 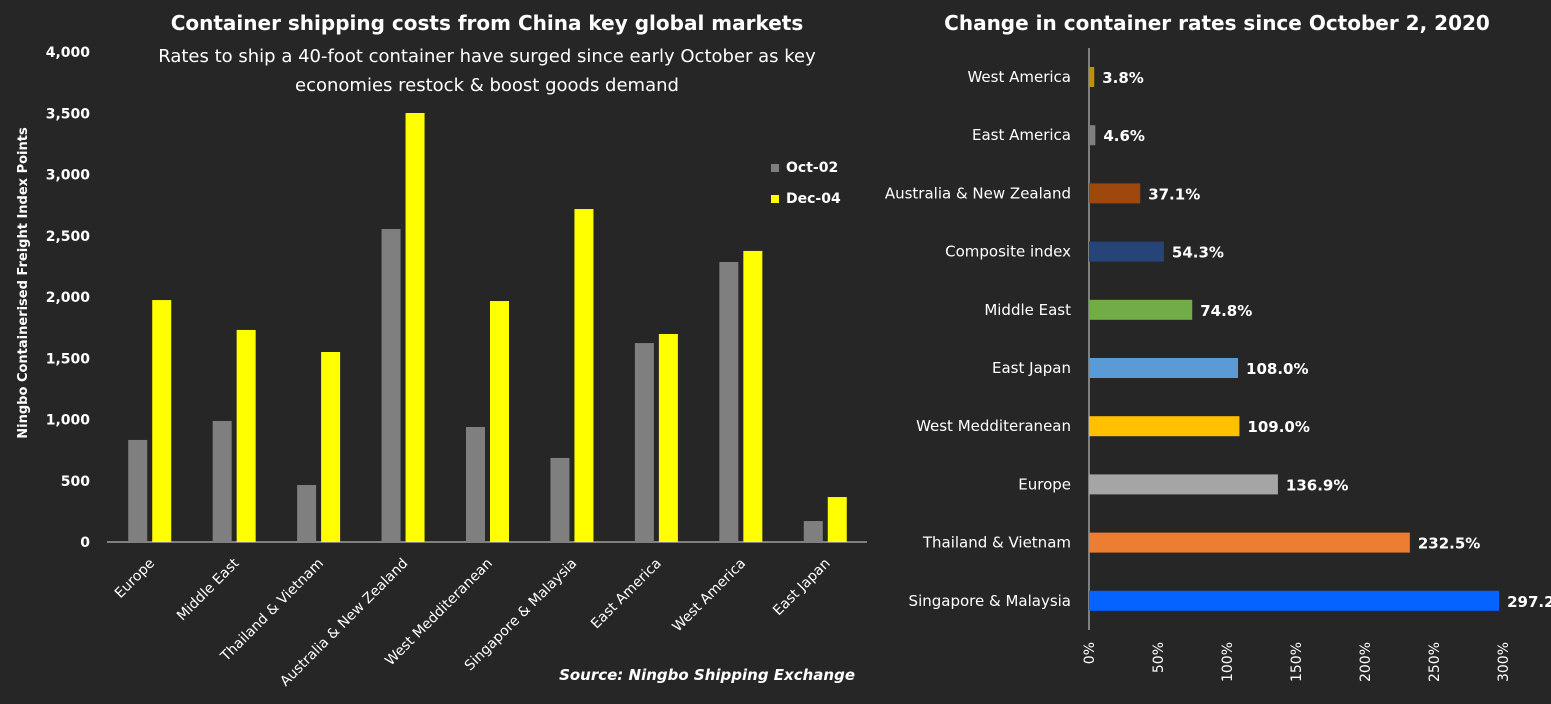 I want to click on y-tick-label: 1,000, so click(x=68, y=421).